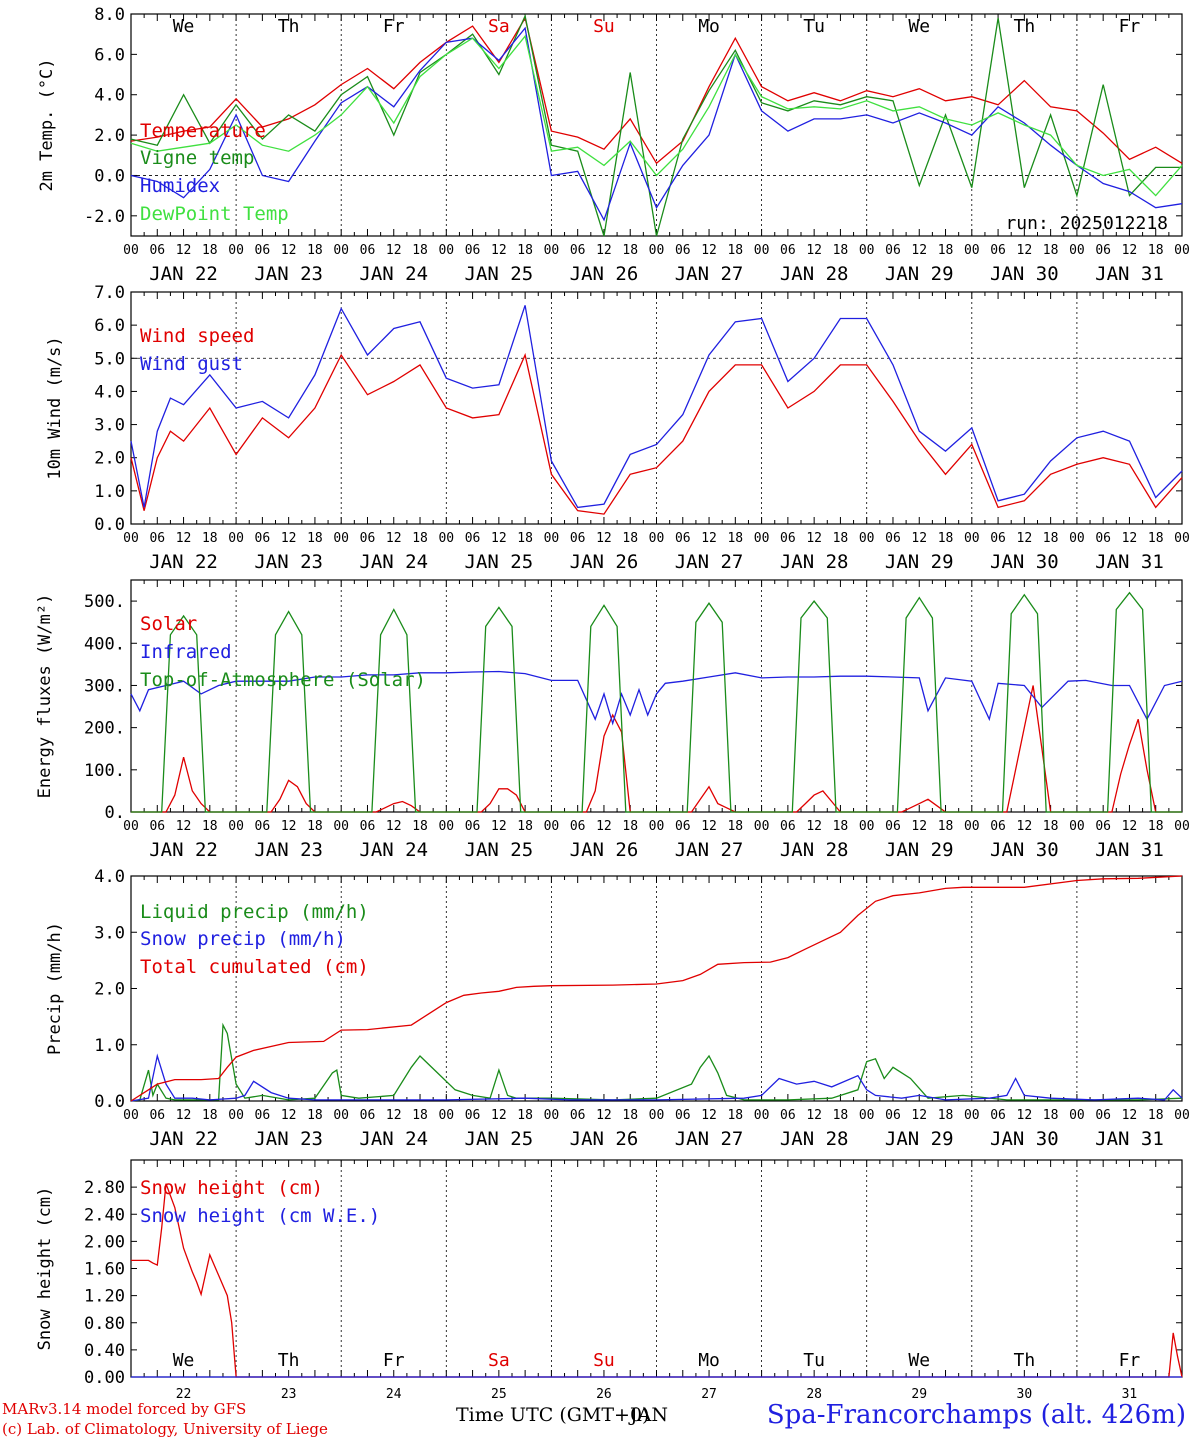 The height and width of the screenshot is (1440, 1194). What do you see at coordinates (104, 1242) in the screenshot?
I see `y-tick-label: 2.00` at bounding box center [104, 1242].